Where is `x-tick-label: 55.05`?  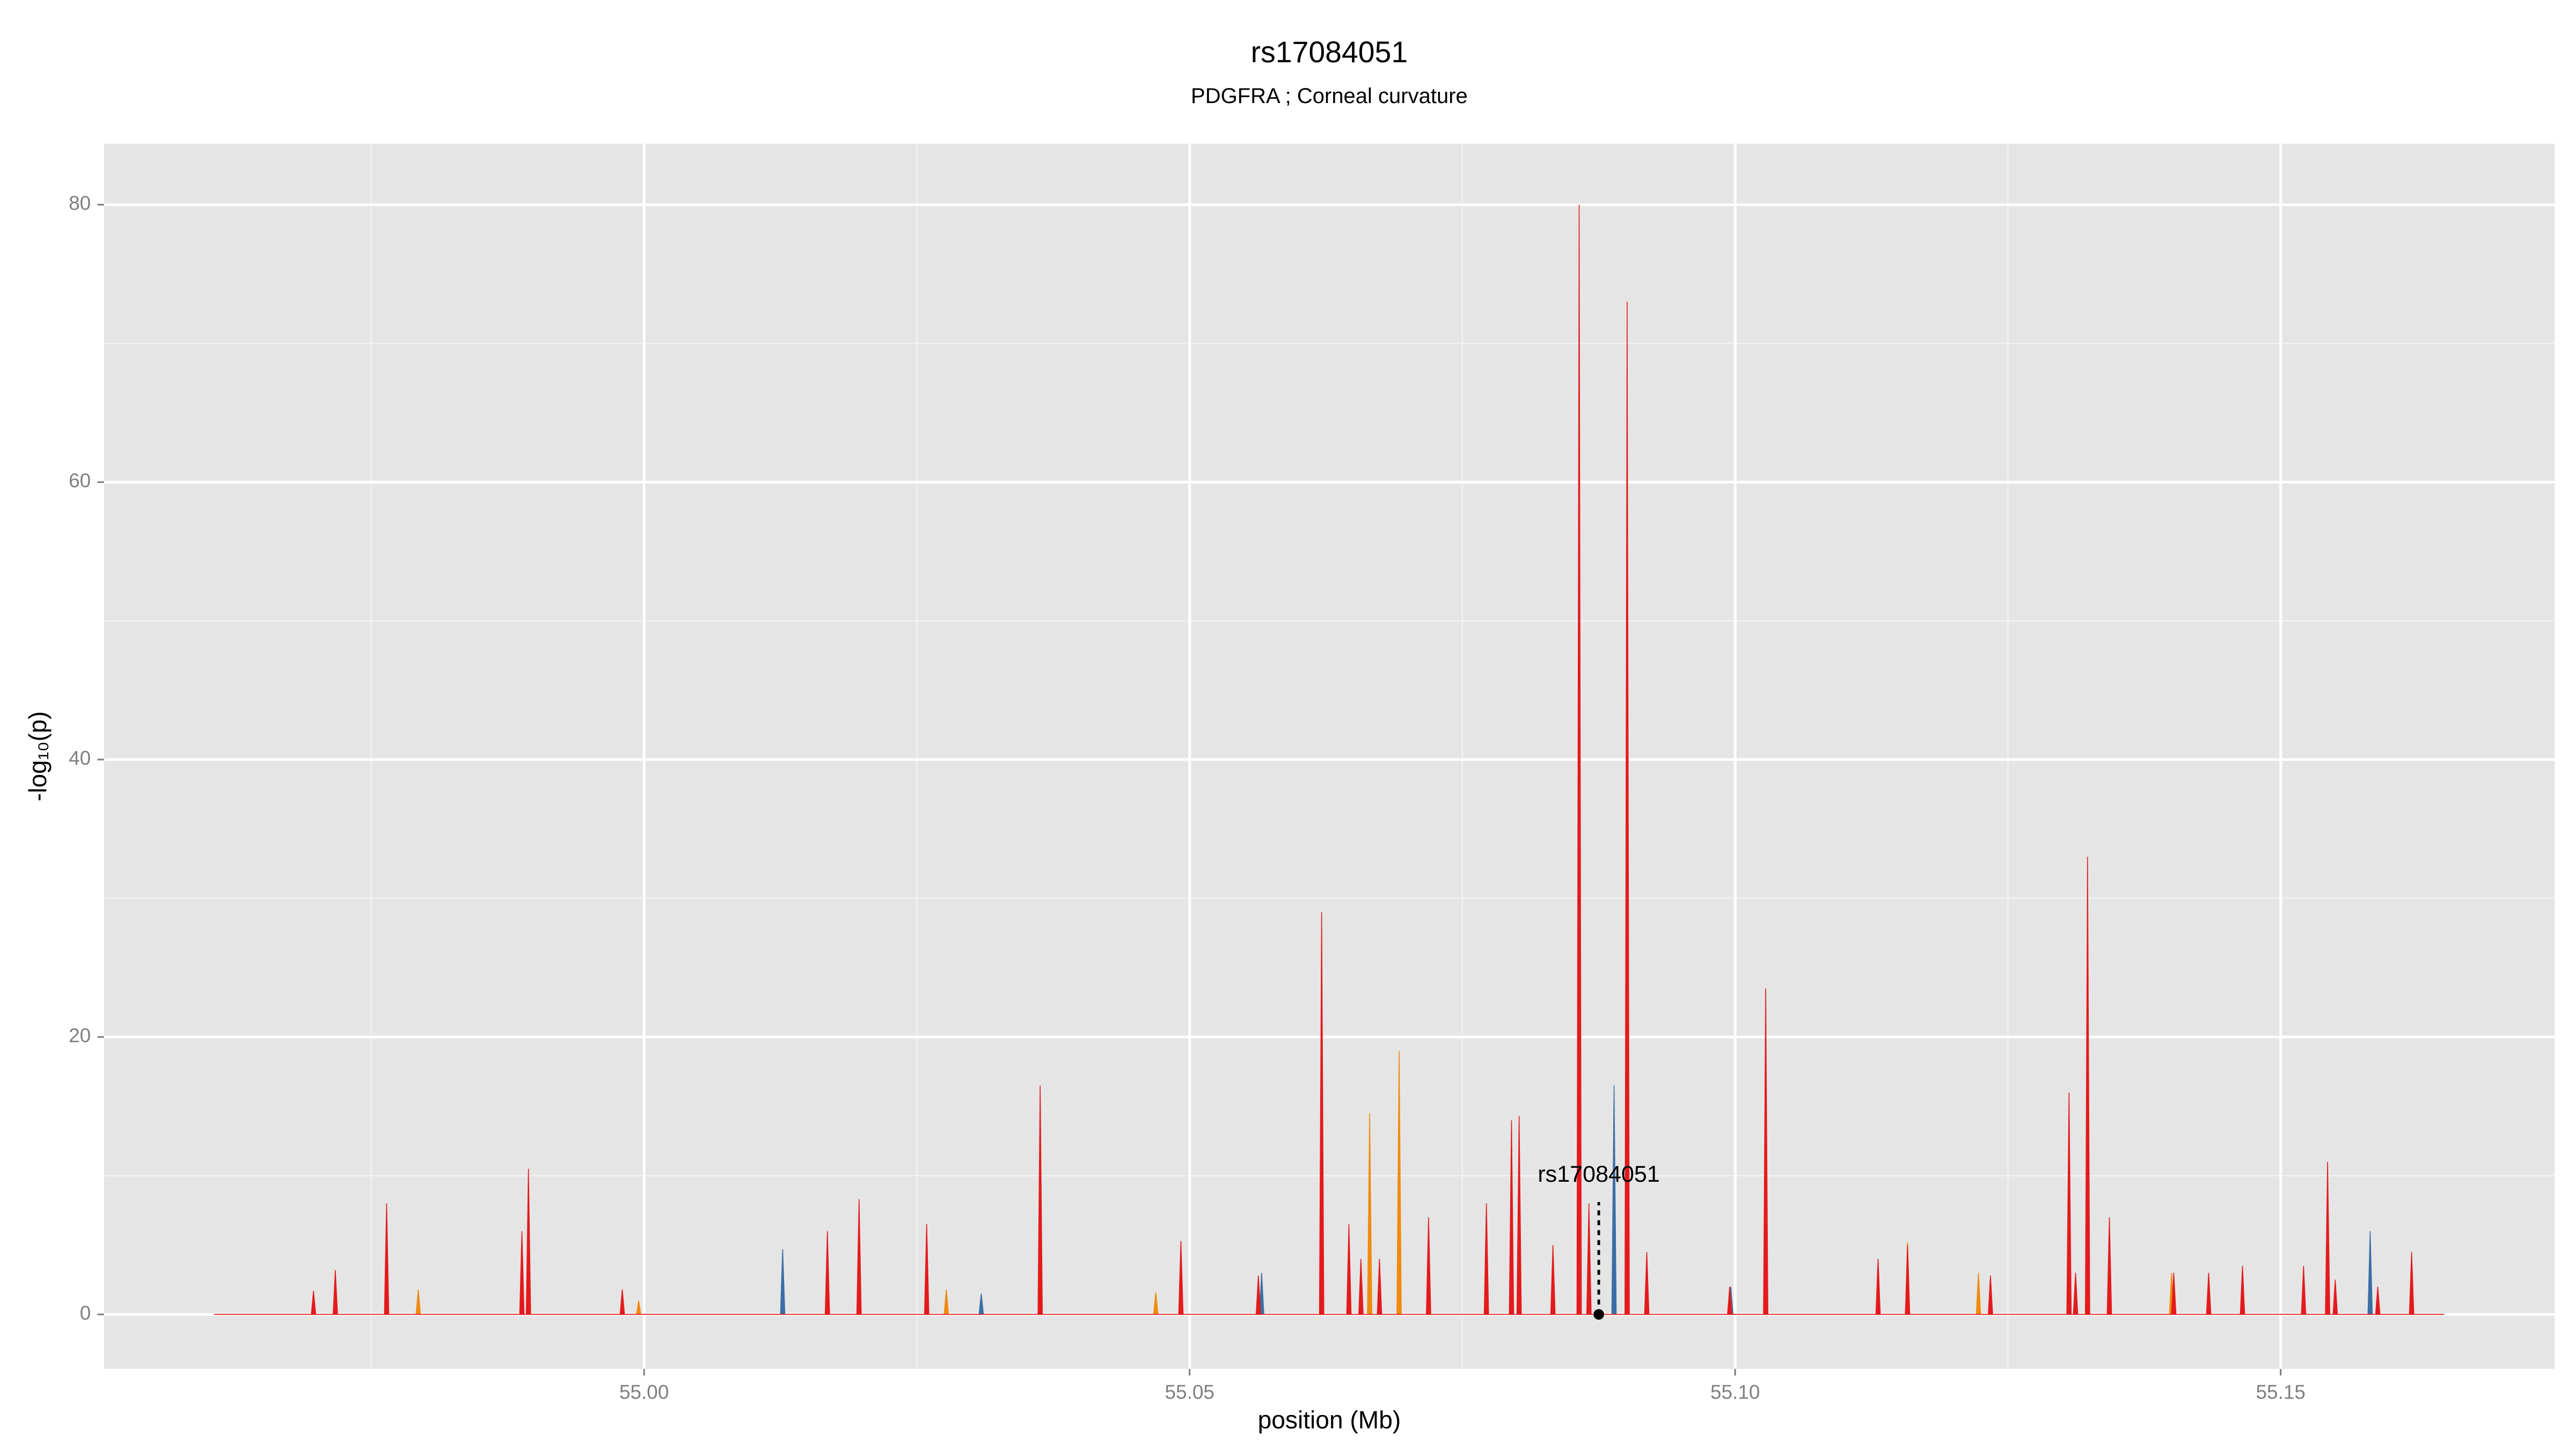 x-tick-label: 55.05 is located at coordinates (1189, 1392).